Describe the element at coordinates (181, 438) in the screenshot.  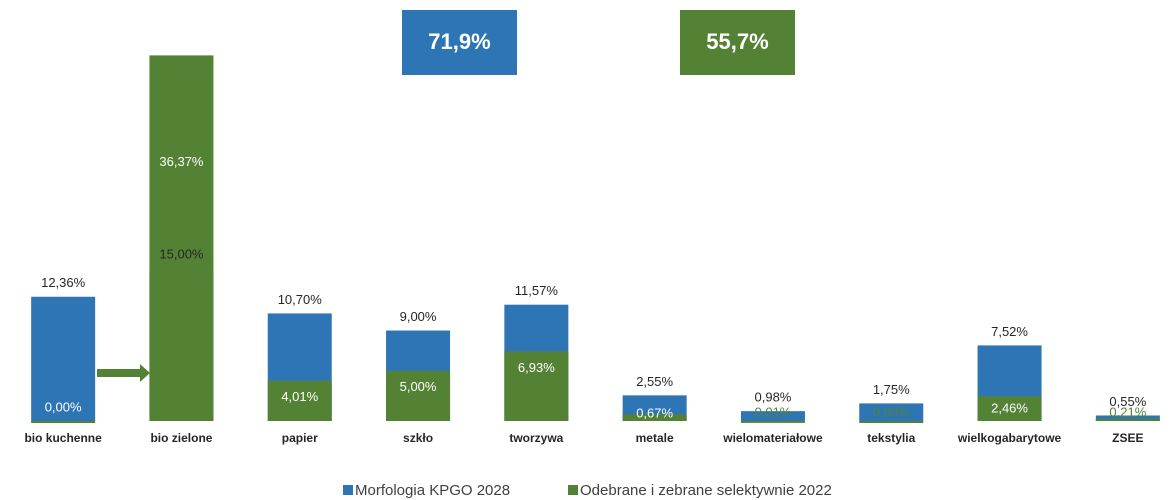
I see `x-tick-label: bio zielone` at that location.